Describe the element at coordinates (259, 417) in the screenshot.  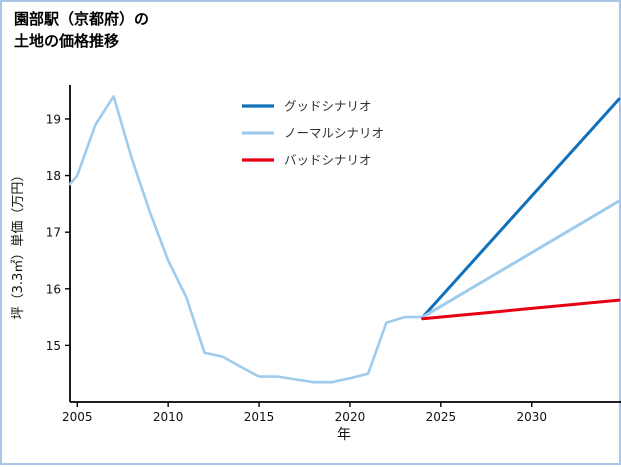
I see `x-tick-label: 2015` at that location.